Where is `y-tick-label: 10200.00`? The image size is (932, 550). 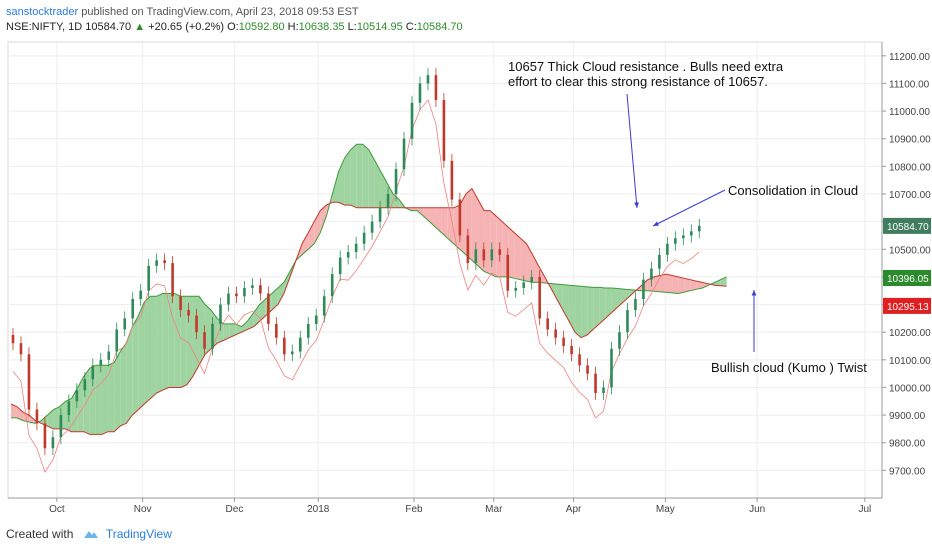 y-tick-label: 10200.00 is located at coordinates (910, 333).